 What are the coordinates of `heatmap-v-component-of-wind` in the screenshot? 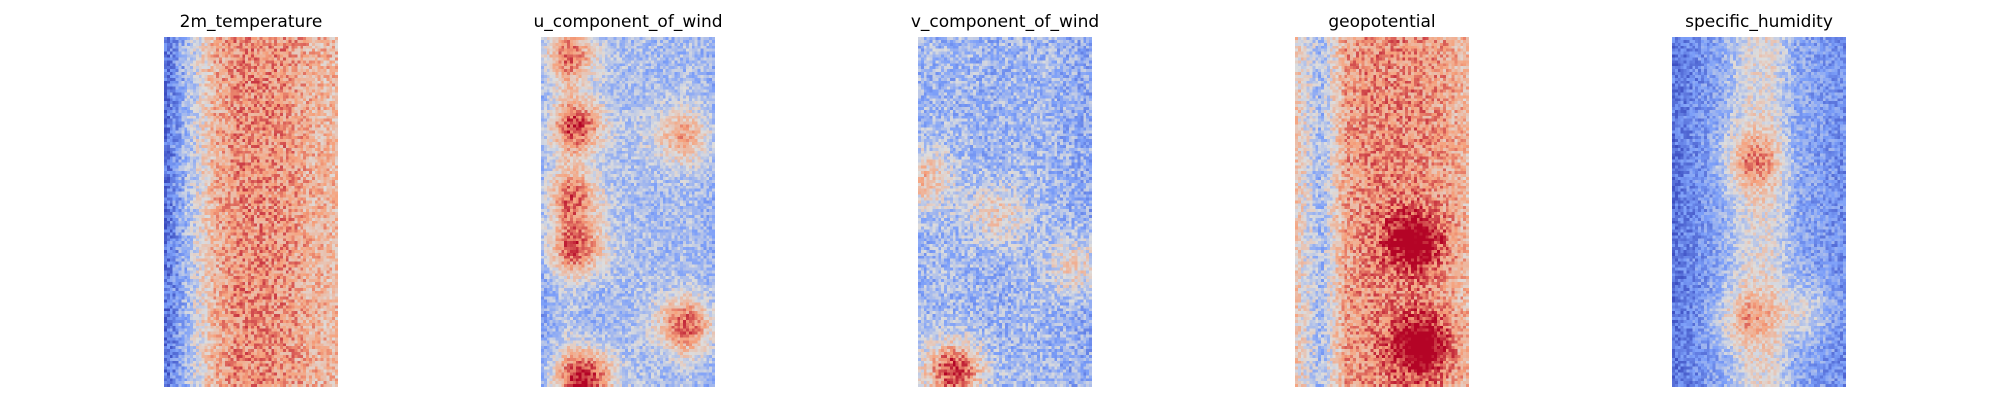 It's located at (1005, 212).